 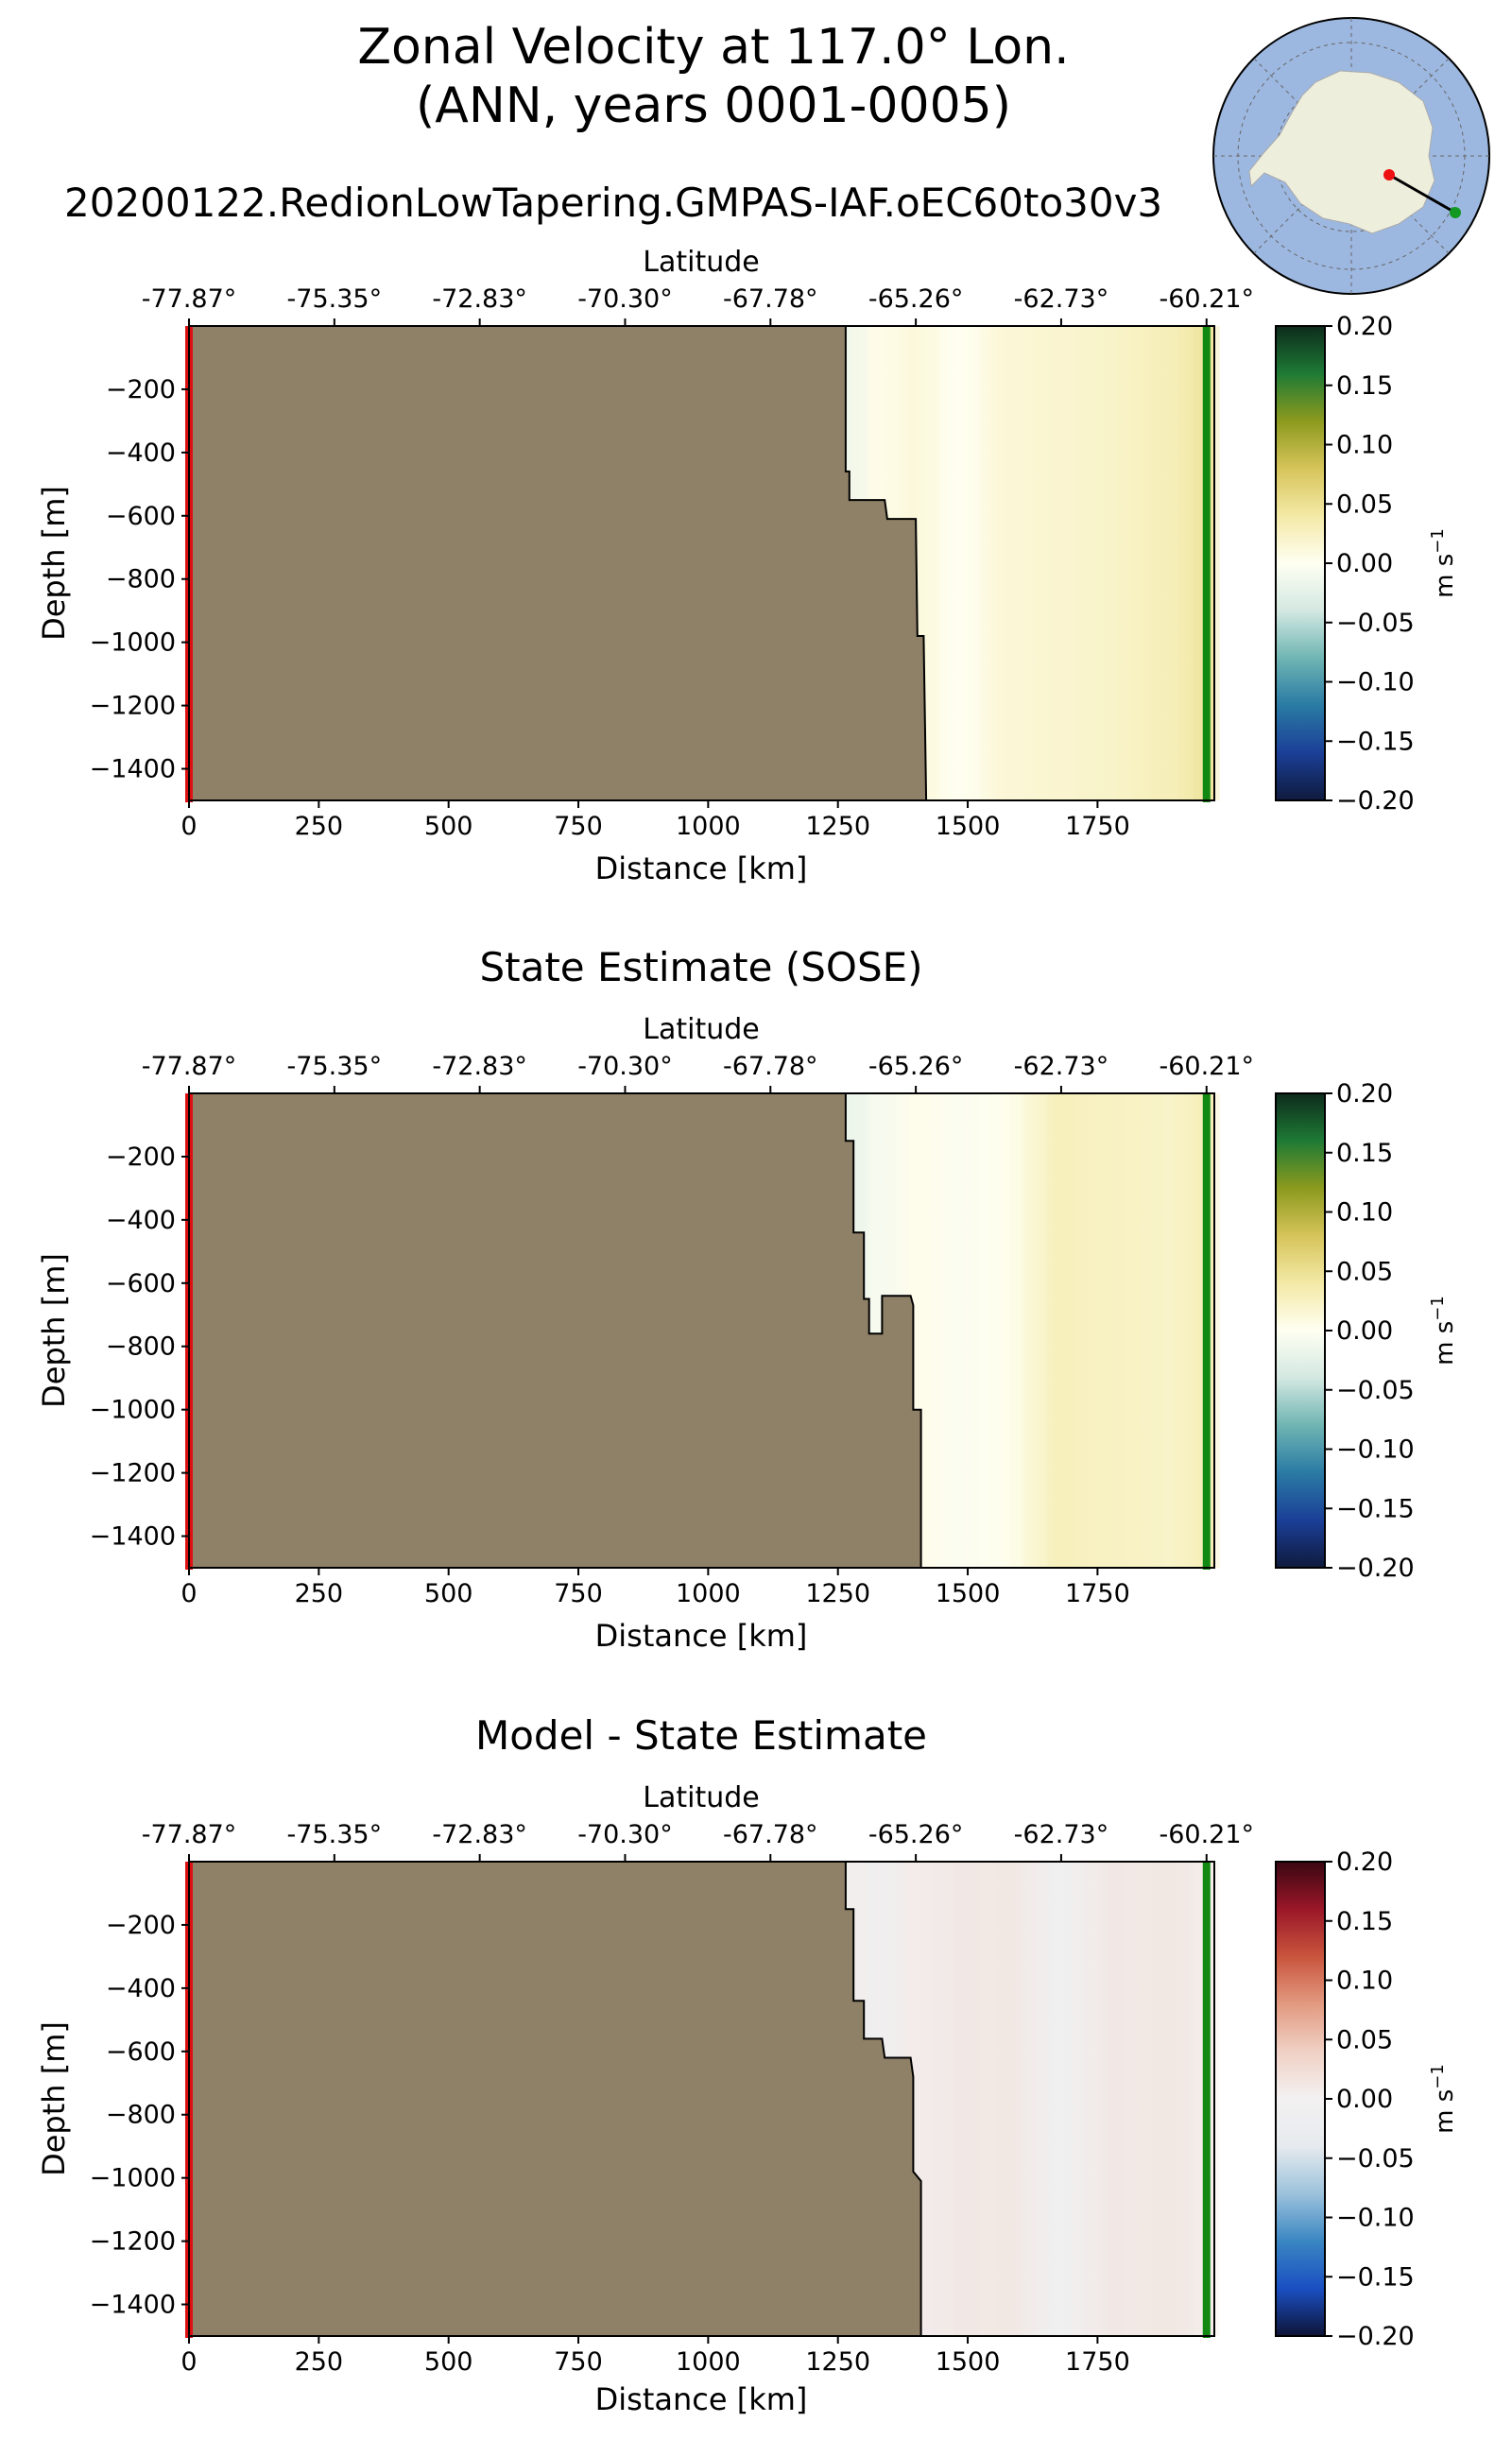 I want to click on x-tick-label: 1250, so click(x=837, y=1593).